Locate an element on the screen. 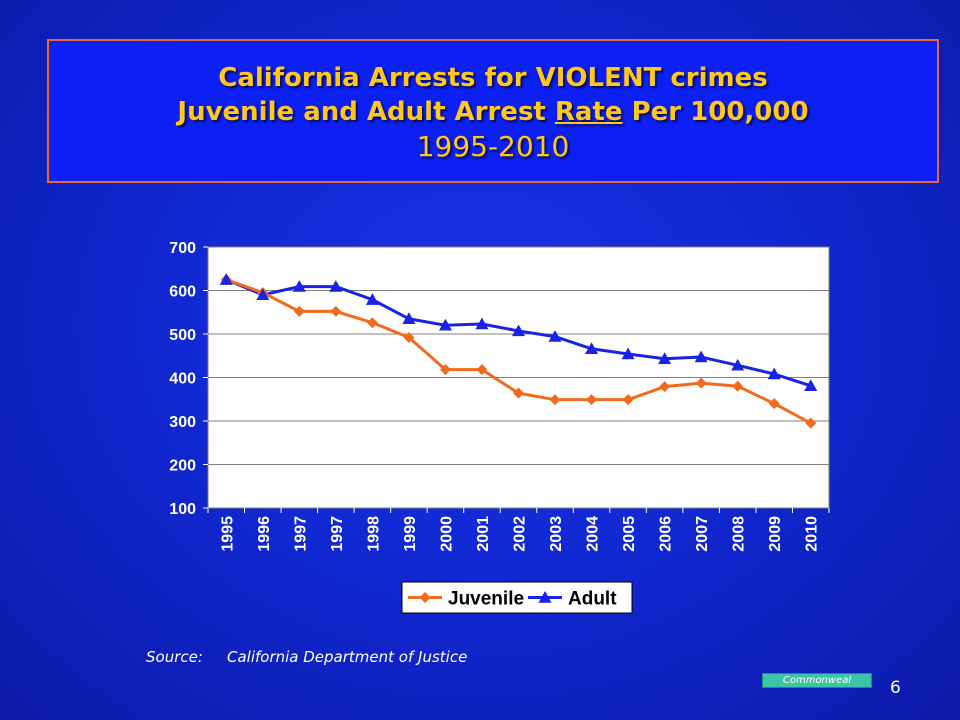  legend-juvenile-label: Juvenile is located at coordinates (486, 599).